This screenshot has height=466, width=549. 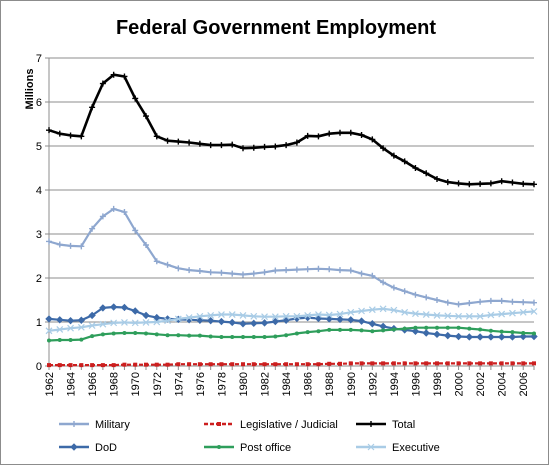 I want to click on point-total-1998, so click(x=437, y=179).